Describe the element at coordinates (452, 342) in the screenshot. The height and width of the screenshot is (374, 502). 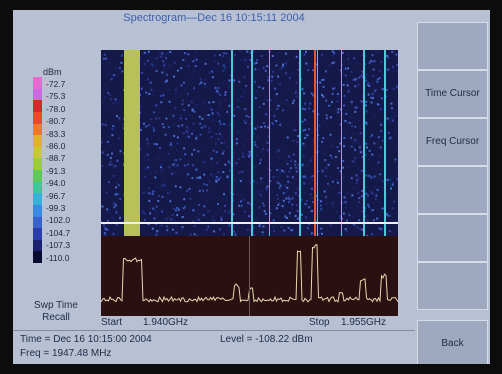
I see `back-button: Back` at that location.